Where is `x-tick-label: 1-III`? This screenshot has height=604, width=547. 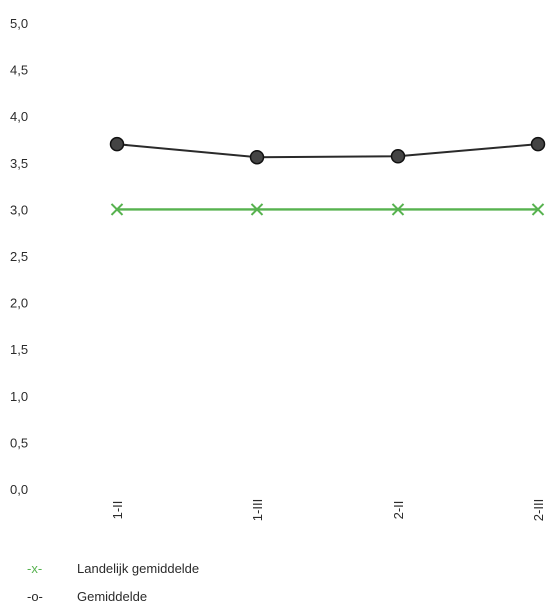
x-tick-label: 1-III is located at coordinates (257, 510).